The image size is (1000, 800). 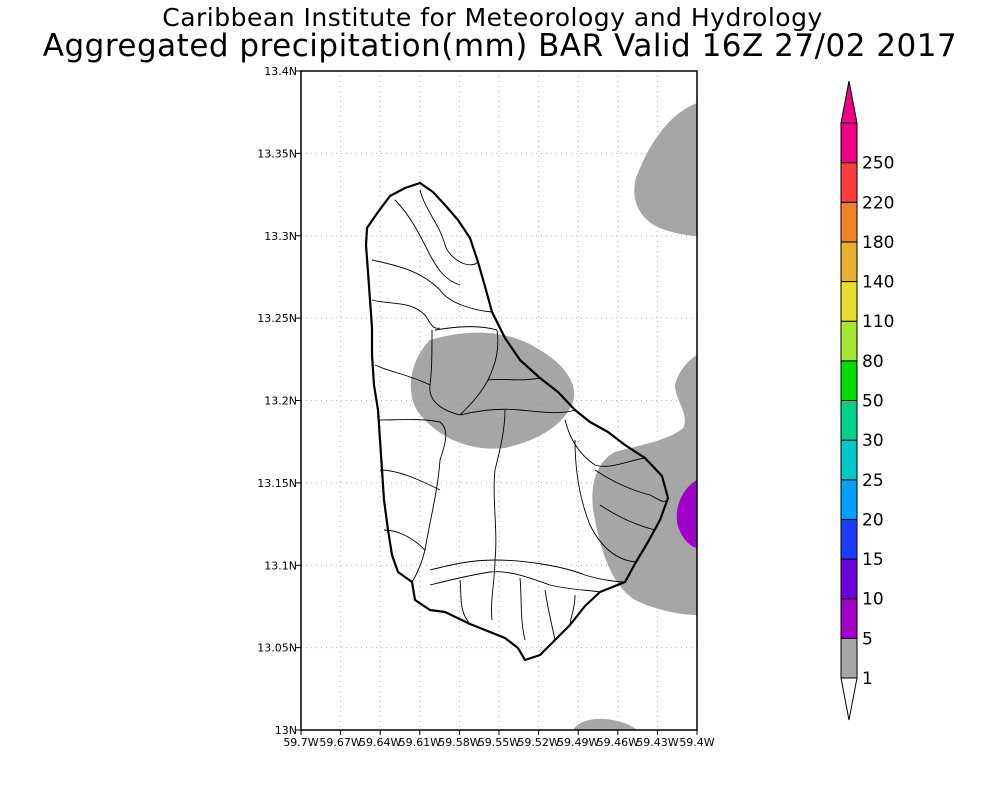 I want to click on lon-tick-label: 59.52W, so click(x=538, y=742).